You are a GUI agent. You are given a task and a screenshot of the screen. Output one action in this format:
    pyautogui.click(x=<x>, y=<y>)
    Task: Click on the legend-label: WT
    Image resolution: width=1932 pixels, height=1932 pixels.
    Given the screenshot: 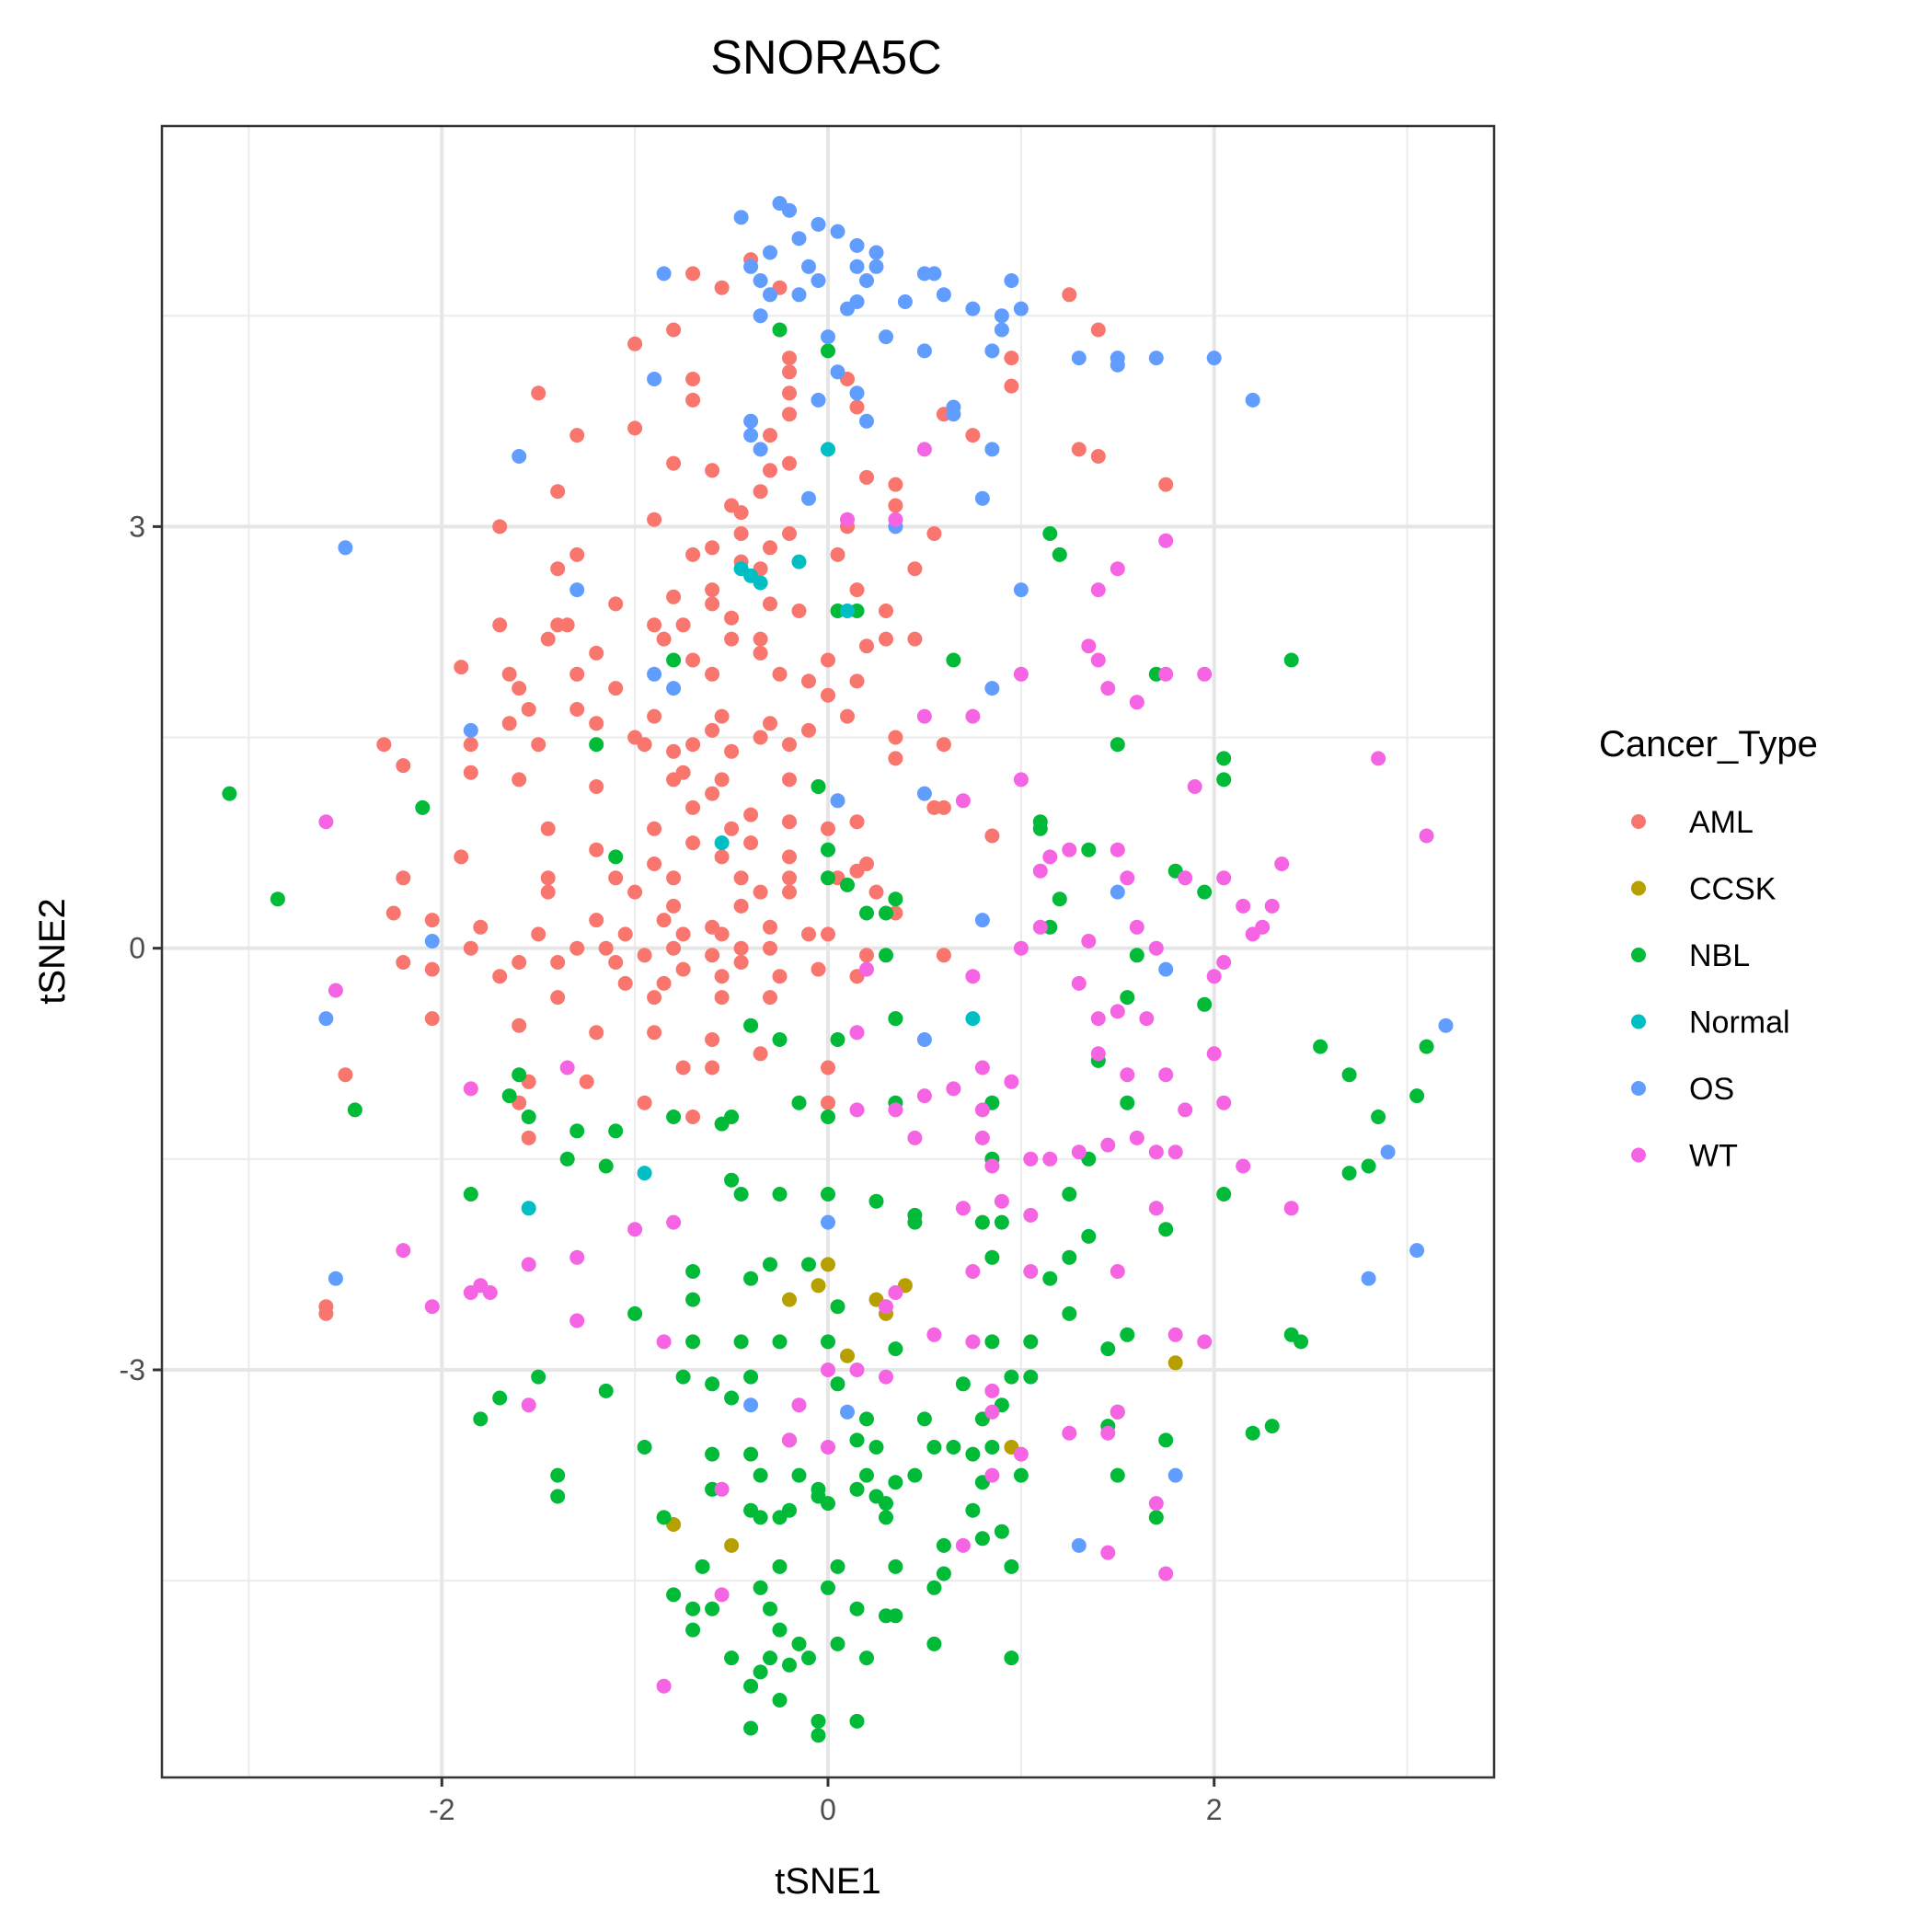 What is the action you would take?
    pyautogui.click(x=1713, y=1156)
    